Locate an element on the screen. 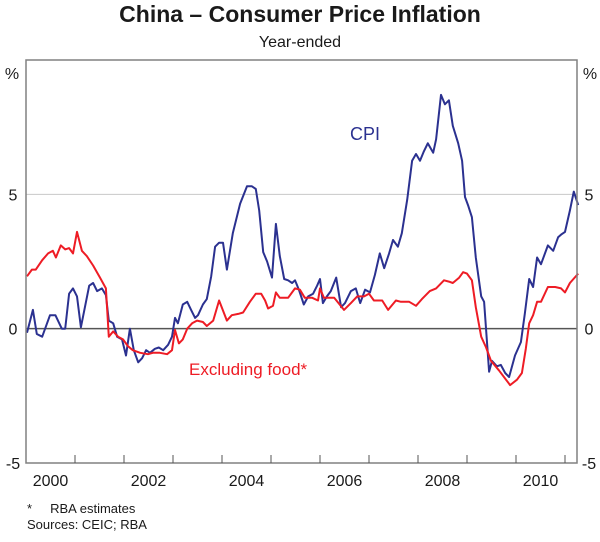 The image size is (600, 542). footnote: * RBA estimates is located at coordinates (81, 508).